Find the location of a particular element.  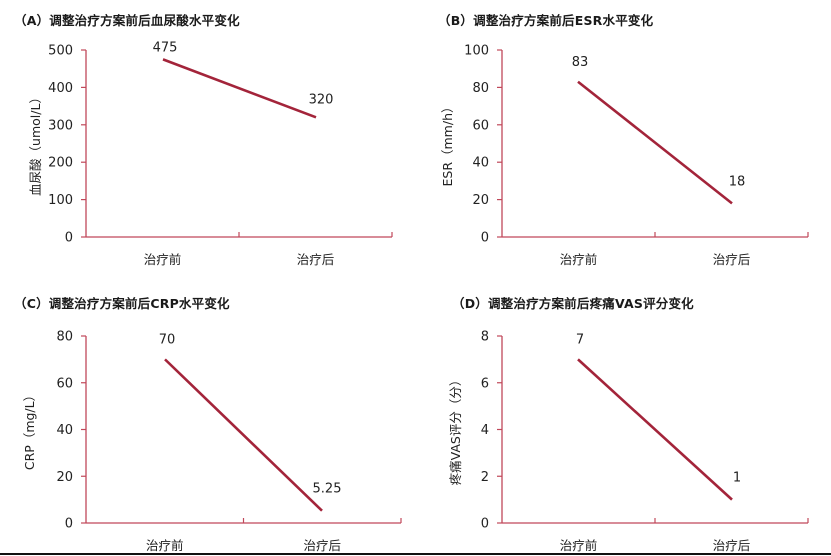

y-tick-label-d: 6 is located at coordinates (485, 383).